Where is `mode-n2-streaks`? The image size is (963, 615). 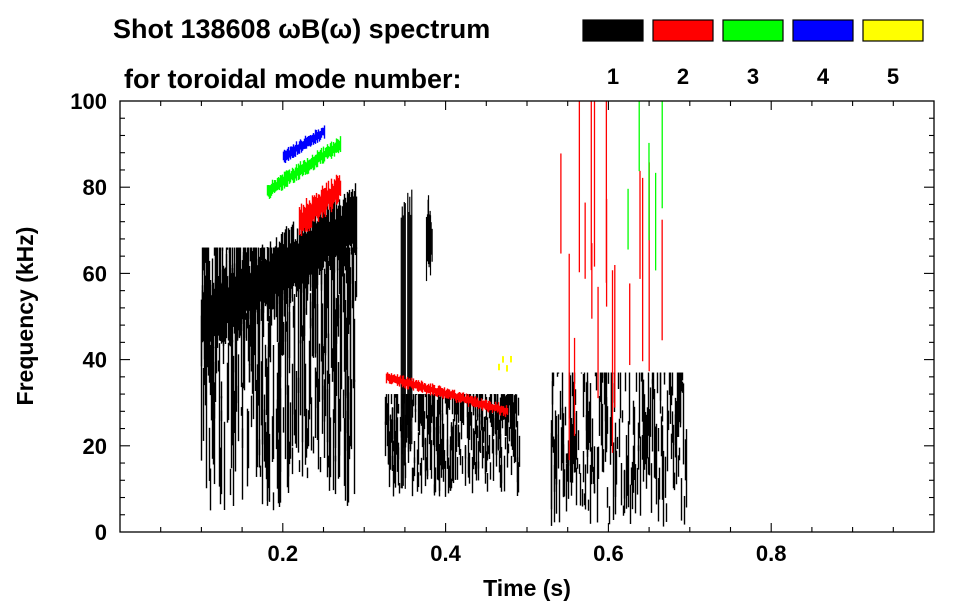 mode-n2-streaks is located at coordinates (611, 281).